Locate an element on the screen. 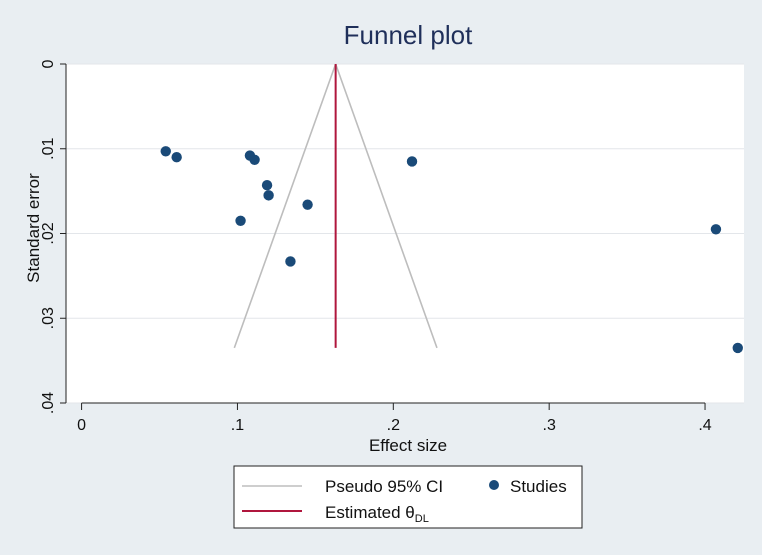  pseudo-ci-lines is located at coordinates (335, 206).